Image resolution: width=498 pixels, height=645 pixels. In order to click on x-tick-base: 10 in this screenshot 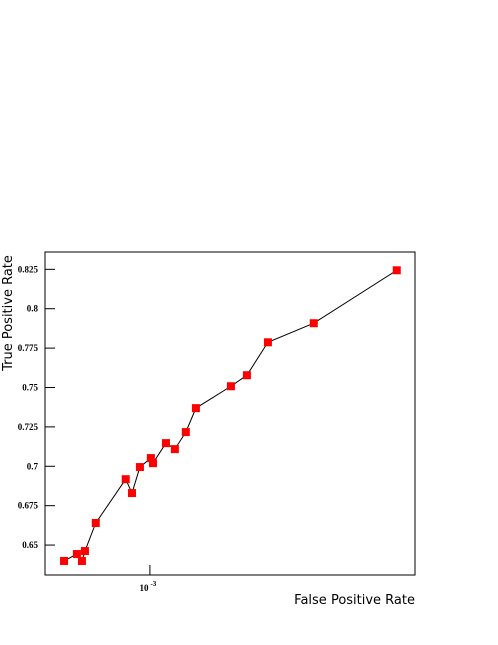, I will do `click(144, 588)`.